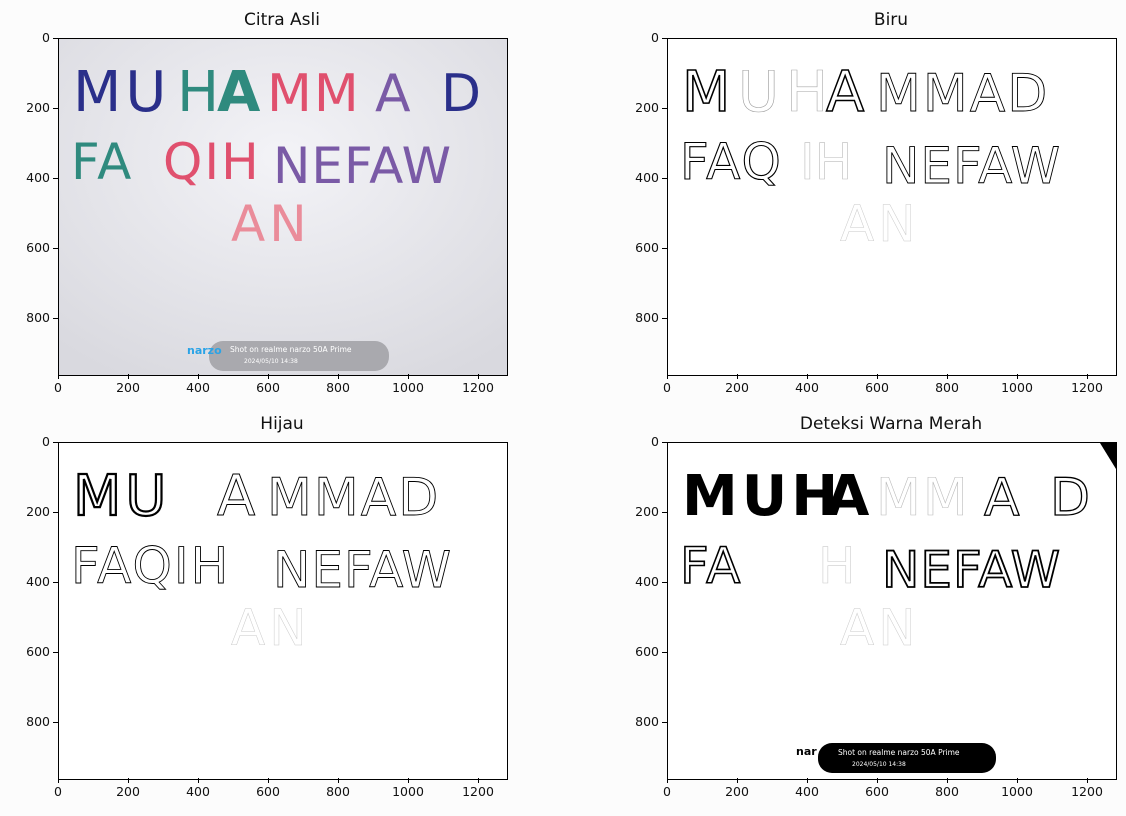 The image size is (1126, 816). I want to click on watermark-brand: nar, so click(806, 751).